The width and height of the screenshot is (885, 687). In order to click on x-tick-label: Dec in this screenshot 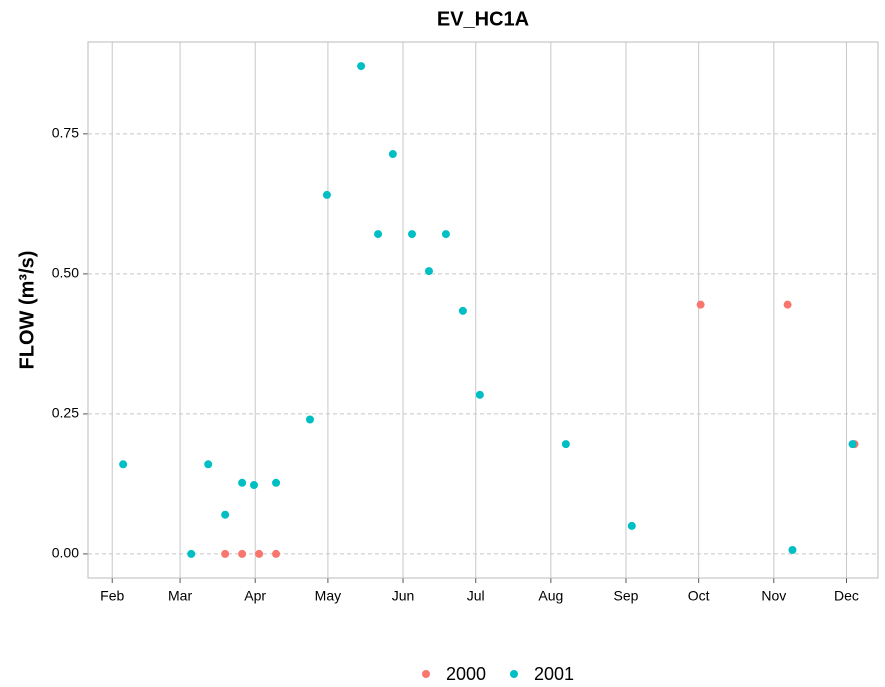, I will do `click(846, 596)`.